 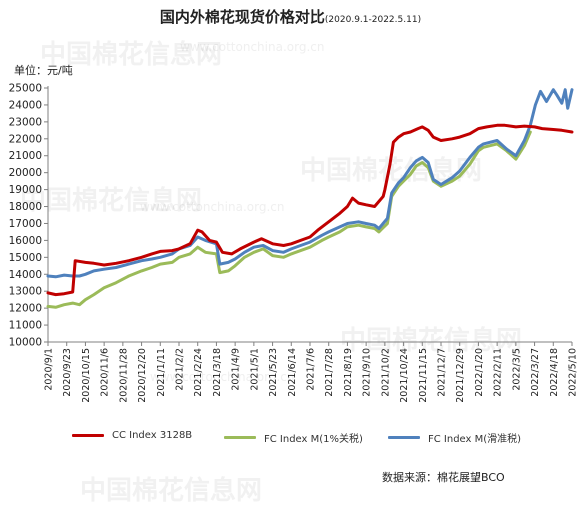 I want to click on legend-label: FC Index M(1%关税), so click(x=313, y=439).